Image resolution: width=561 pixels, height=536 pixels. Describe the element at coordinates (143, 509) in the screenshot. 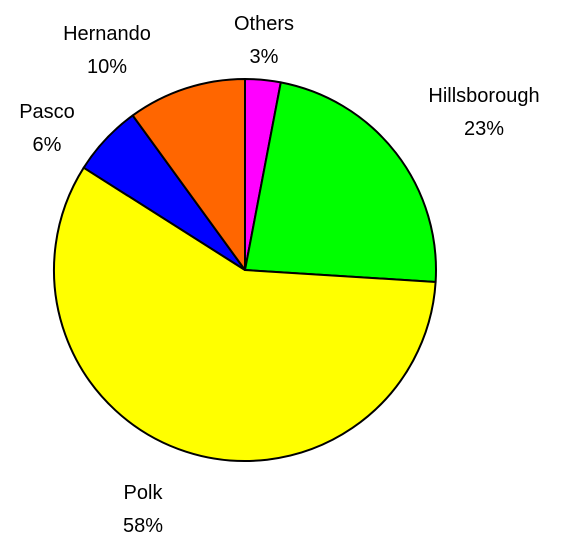

I see `slice-label-polk: Polk 58%` at that location.